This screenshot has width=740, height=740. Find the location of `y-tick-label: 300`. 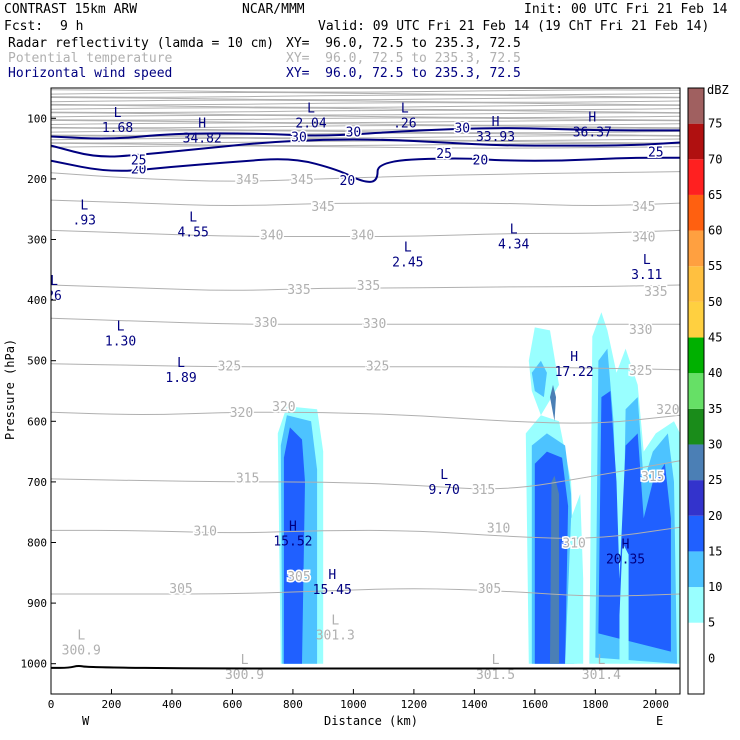

y-tick-label: 300 is located at coordinates (37, 240).